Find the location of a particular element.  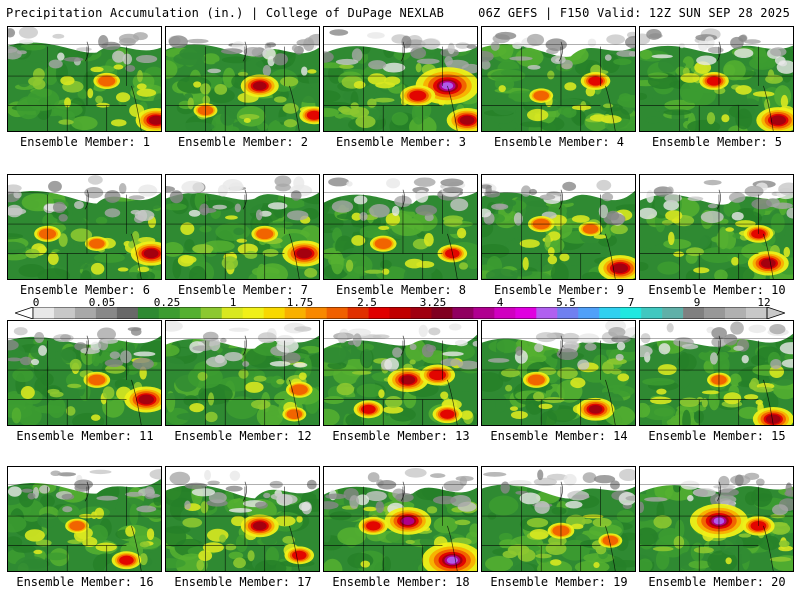

ensemble-member-label: Ensemble Member: 5 is located at coordinates (717, 142).